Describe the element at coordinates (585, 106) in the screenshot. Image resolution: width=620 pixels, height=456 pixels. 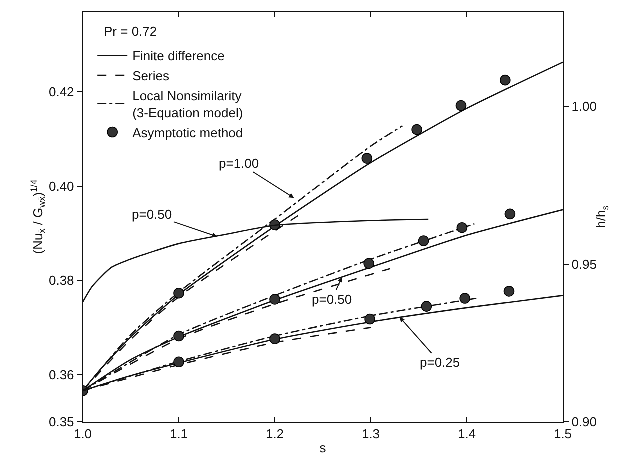
I see `y2-tick-label: 1.00` at that location.